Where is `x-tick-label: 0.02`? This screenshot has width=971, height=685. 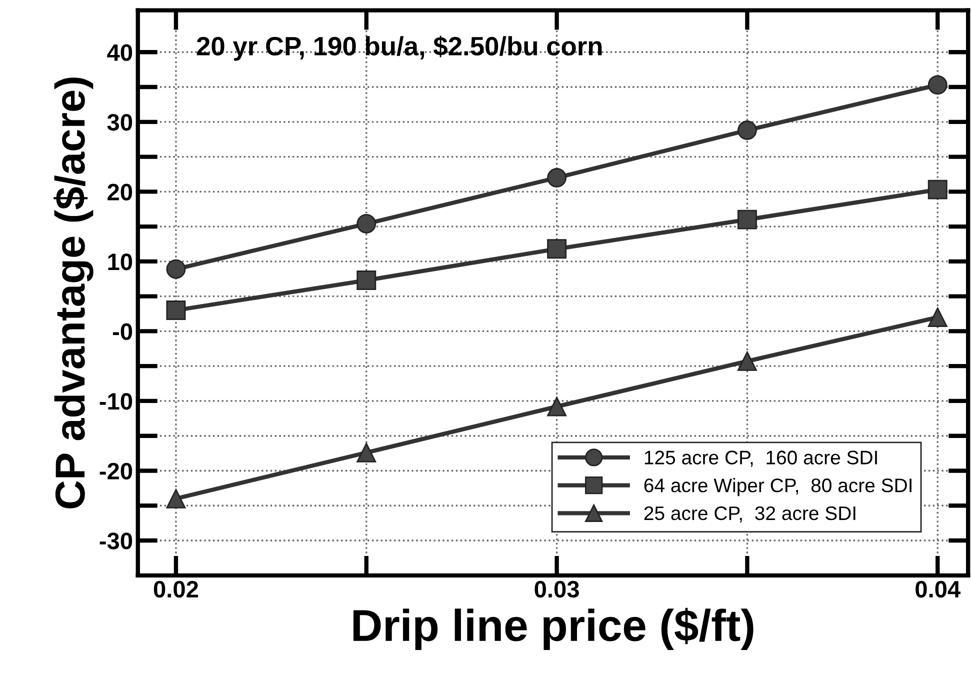 x-tick-label: 0.02 is located at coordinates (176, 589).